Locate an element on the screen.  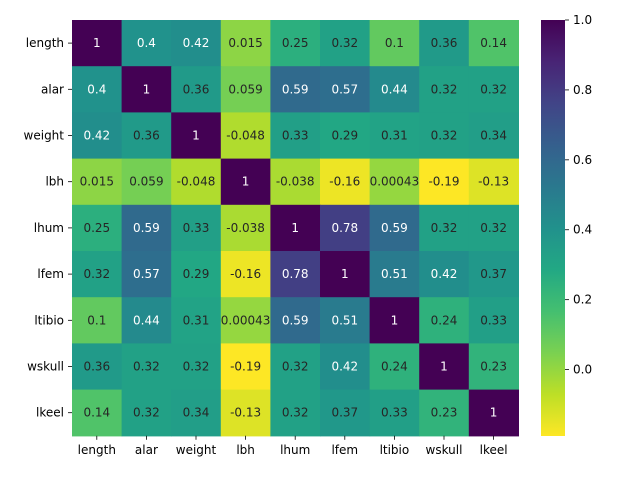
y-tick-label: length is located at coordinates (45, 43).